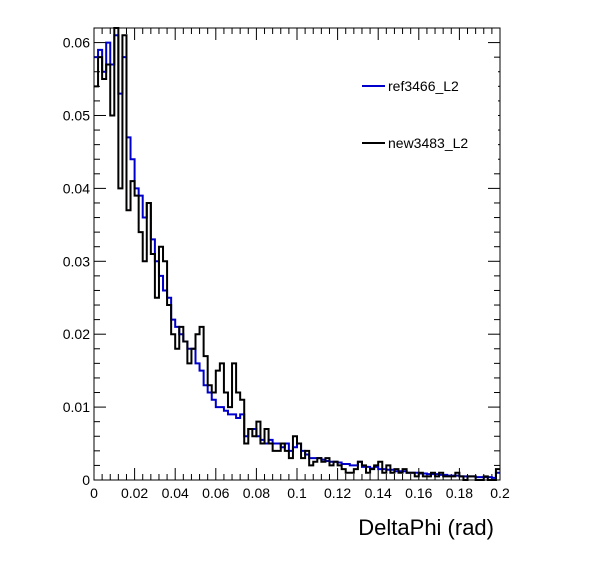 The height and width of the screenshot is (572, 596). I want to click on legend-box, so click(428, 117).